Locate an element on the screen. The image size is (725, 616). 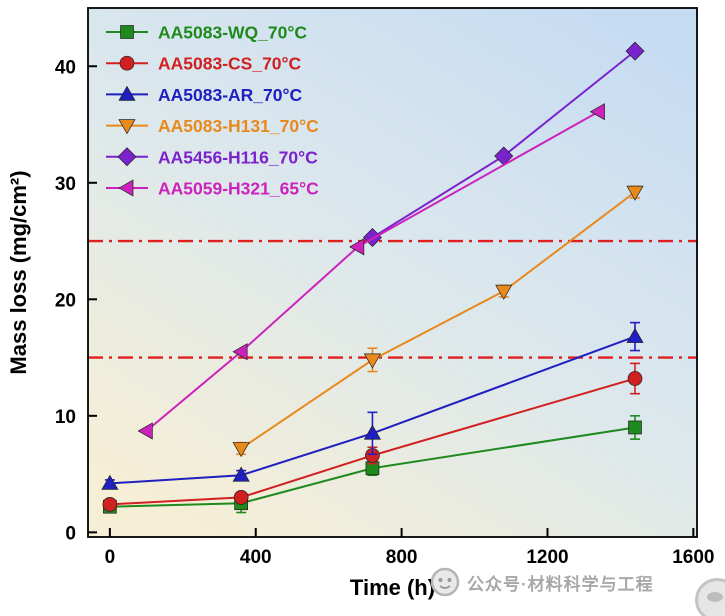
legend-label: AA5083-WQ_70°C is located at coordinates (232, 33).